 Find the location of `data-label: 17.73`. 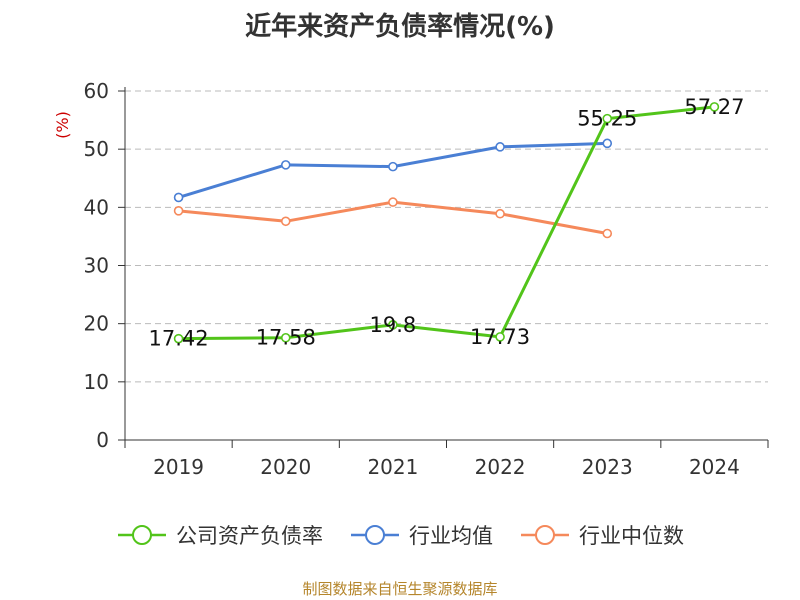

data-label: 17.73 is located at coordinates (500, 337).